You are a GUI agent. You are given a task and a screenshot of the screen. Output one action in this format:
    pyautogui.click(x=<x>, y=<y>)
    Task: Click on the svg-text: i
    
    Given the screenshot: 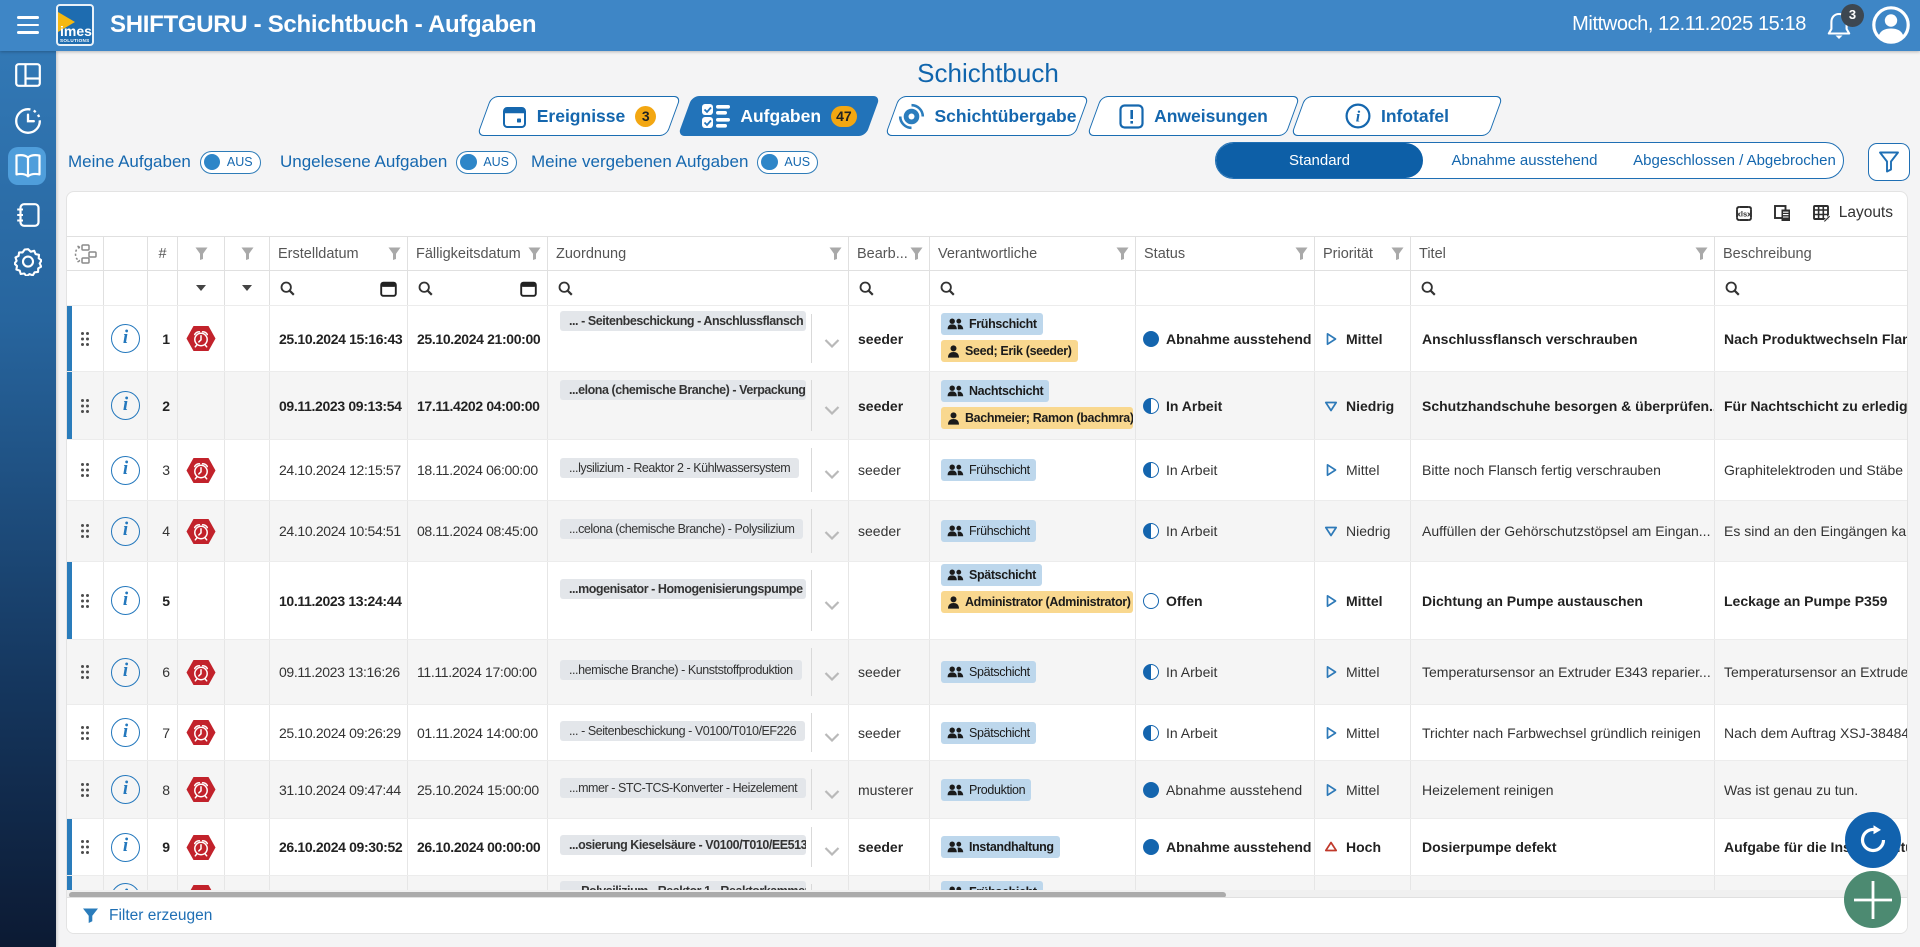 What is the action you would take?
    pyautogui.click(x=1358, y=117)
    